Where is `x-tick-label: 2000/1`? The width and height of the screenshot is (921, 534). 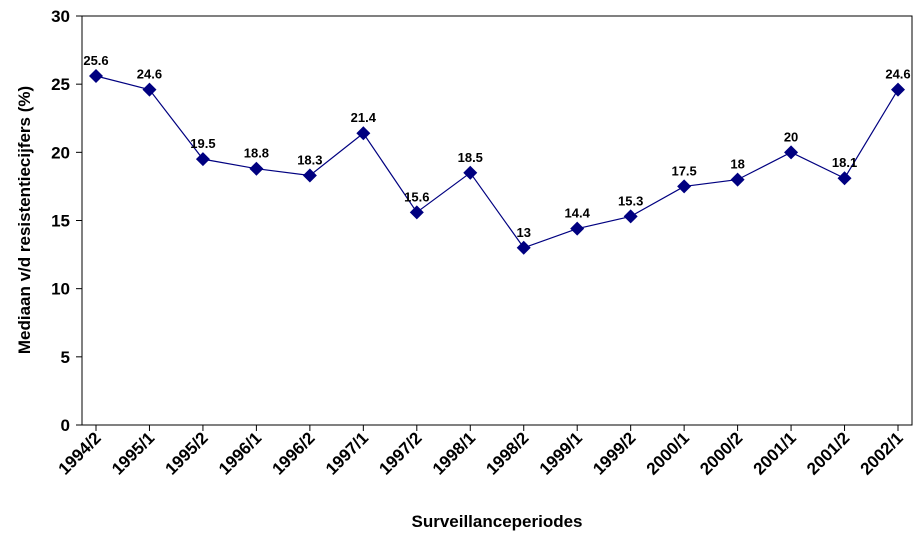 x-tick-label: 2000/1 is located at coordinates (668, 453).